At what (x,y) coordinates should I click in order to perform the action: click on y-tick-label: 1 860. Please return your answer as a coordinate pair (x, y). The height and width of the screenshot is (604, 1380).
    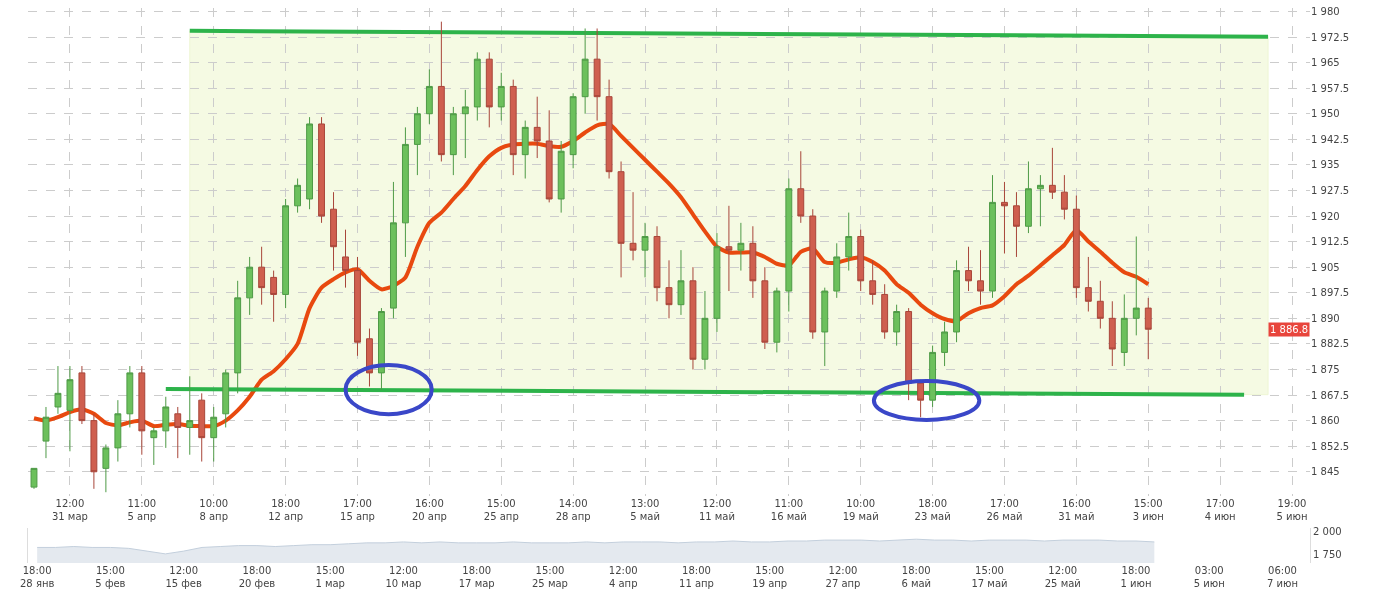
    Looking at the image, I should click on (1325, 421).